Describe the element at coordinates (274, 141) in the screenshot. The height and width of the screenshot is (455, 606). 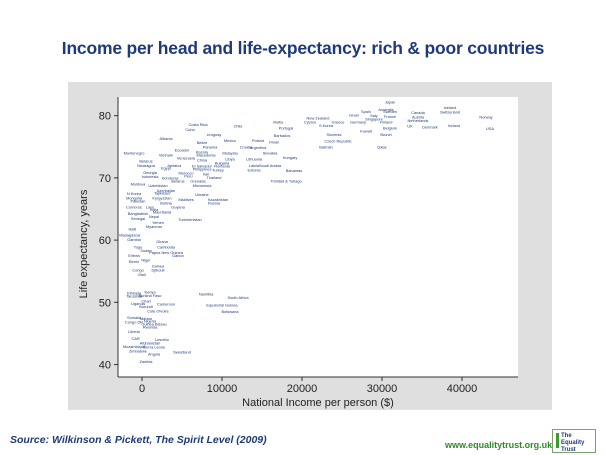
I see `data-point-label: Oman` at that location.